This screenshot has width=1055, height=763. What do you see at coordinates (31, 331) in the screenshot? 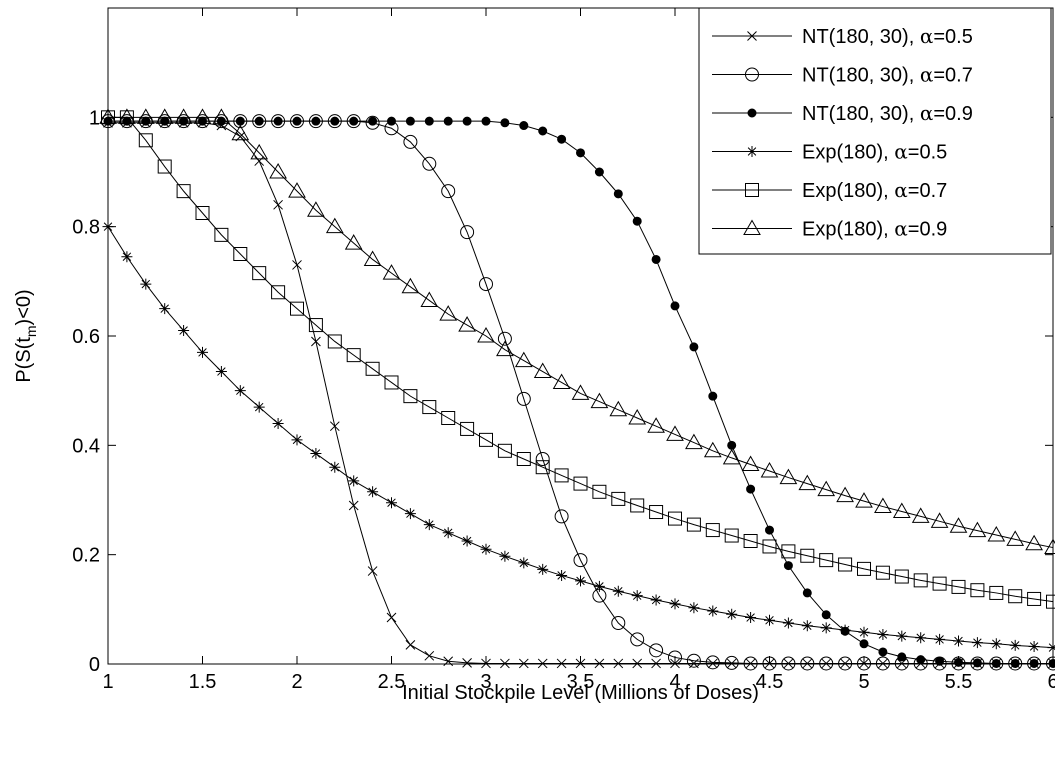
I see `y-label-subscript: m` at bounding box center [31, 331].